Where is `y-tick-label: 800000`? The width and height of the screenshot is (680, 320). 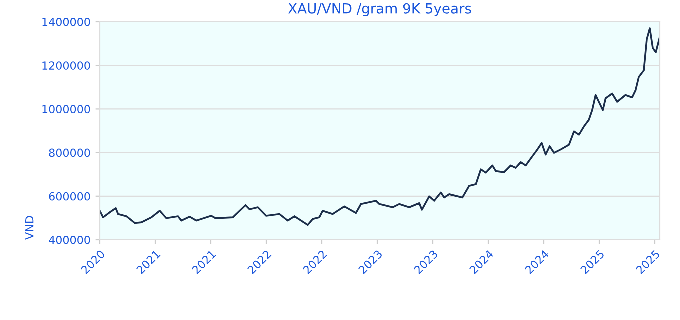
y-tick-label: 800000 is located at coordinates (69, 153).